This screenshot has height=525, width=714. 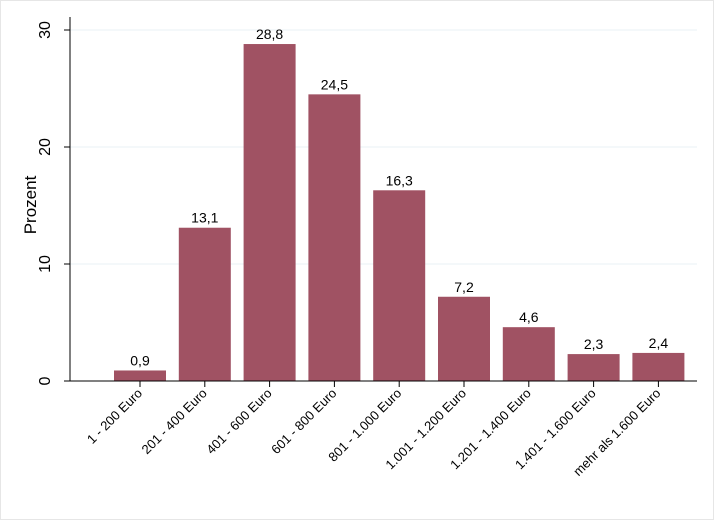 What do you see at coordinates (204, 218) in the screenshot?
I see `bar-value-label: 13,1` at bounding box center [204, 218].